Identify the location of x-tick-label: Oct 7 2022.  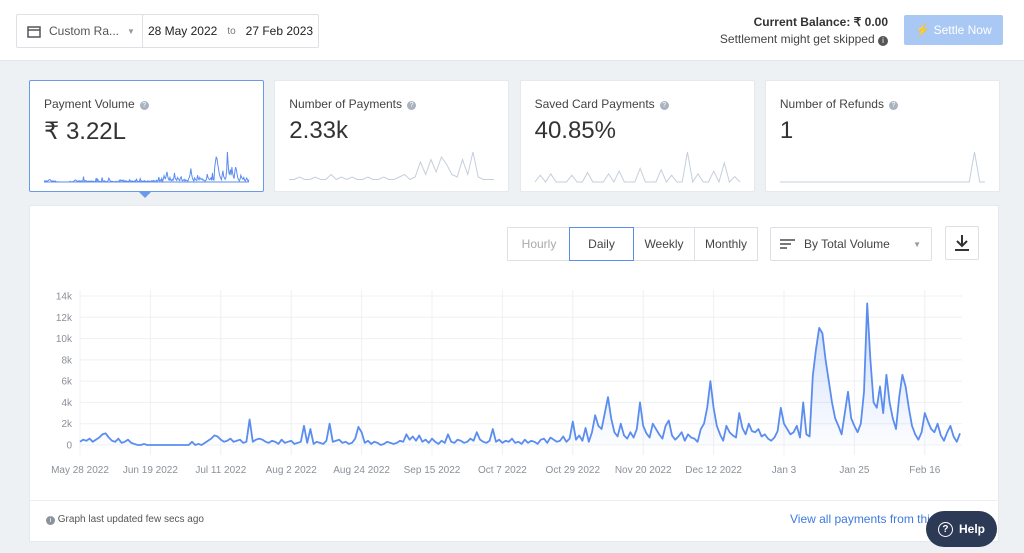
(502, 470).